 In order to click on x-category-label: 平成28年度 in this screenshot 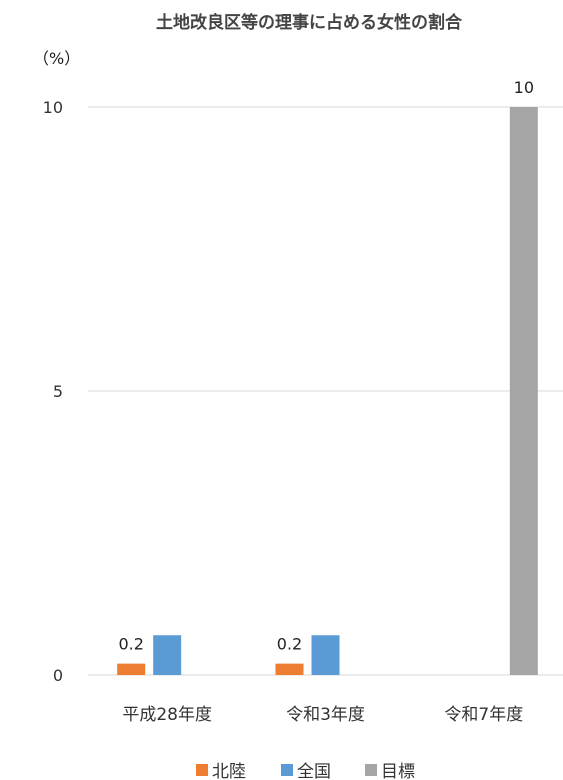, I will do `click(167, 715)`.